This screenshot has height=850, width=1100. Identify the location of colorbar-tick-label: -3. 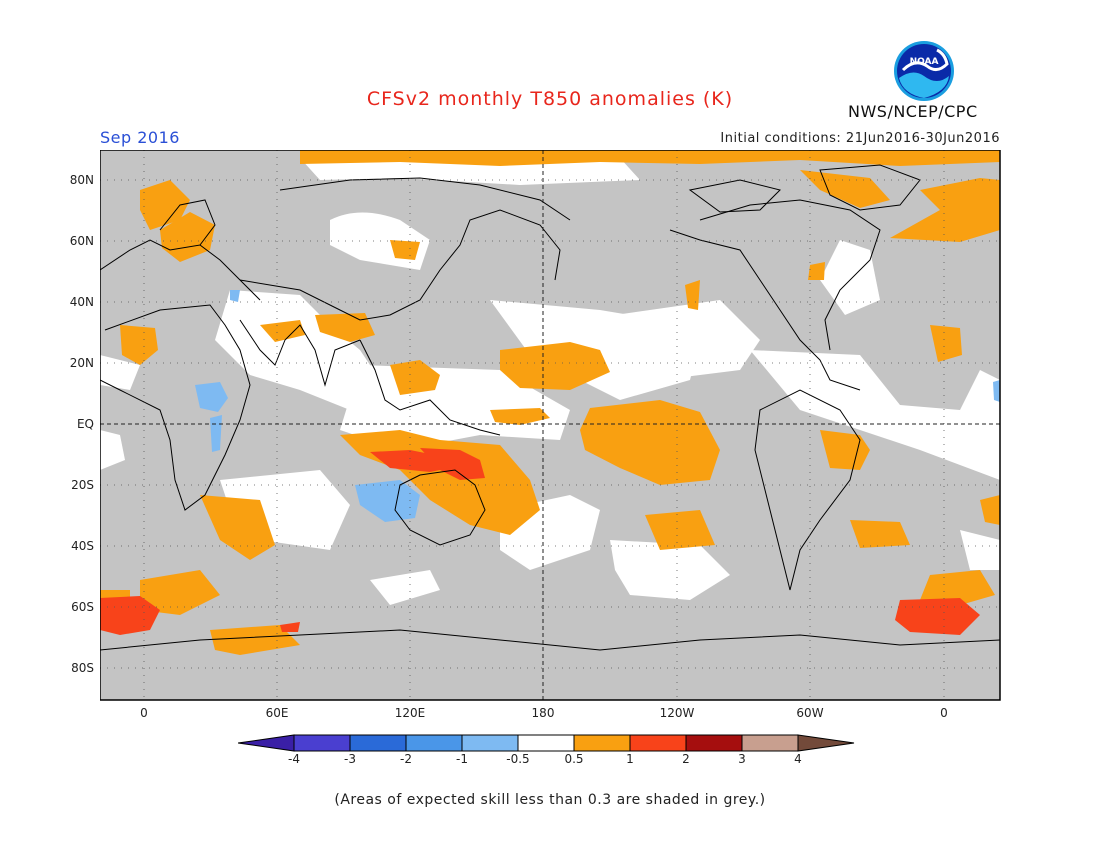
(350, 759).